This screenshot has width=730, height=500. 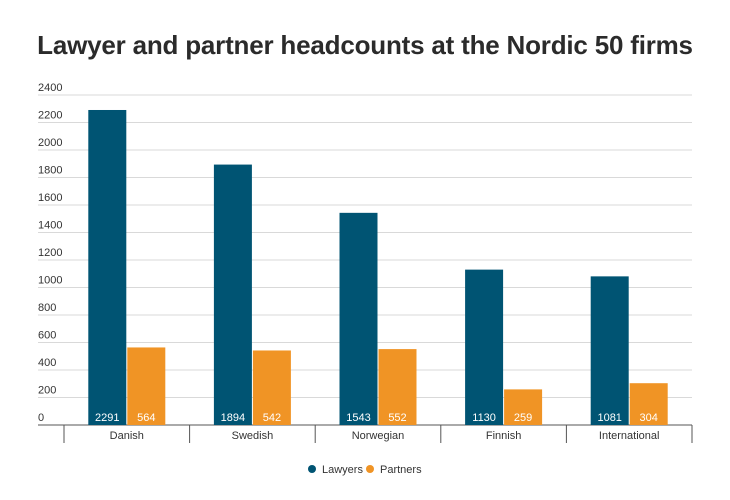 What do you see at coordinates (146, 386) in the screenshot?
I see `bar-partners-danish` at bounding box center [146, 386].